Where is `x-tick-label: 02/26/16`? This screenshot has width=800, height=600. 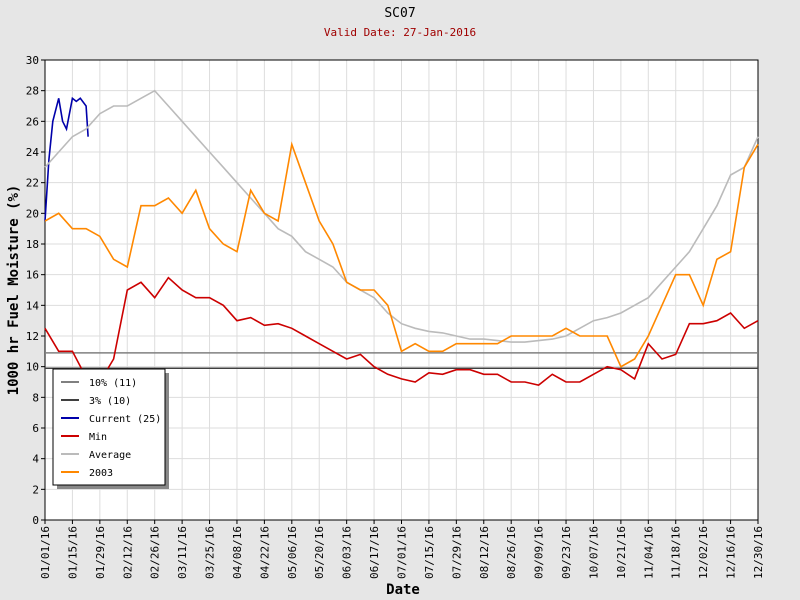 x-tick-label: 02/26/16 is located at coordinates (155, 552).